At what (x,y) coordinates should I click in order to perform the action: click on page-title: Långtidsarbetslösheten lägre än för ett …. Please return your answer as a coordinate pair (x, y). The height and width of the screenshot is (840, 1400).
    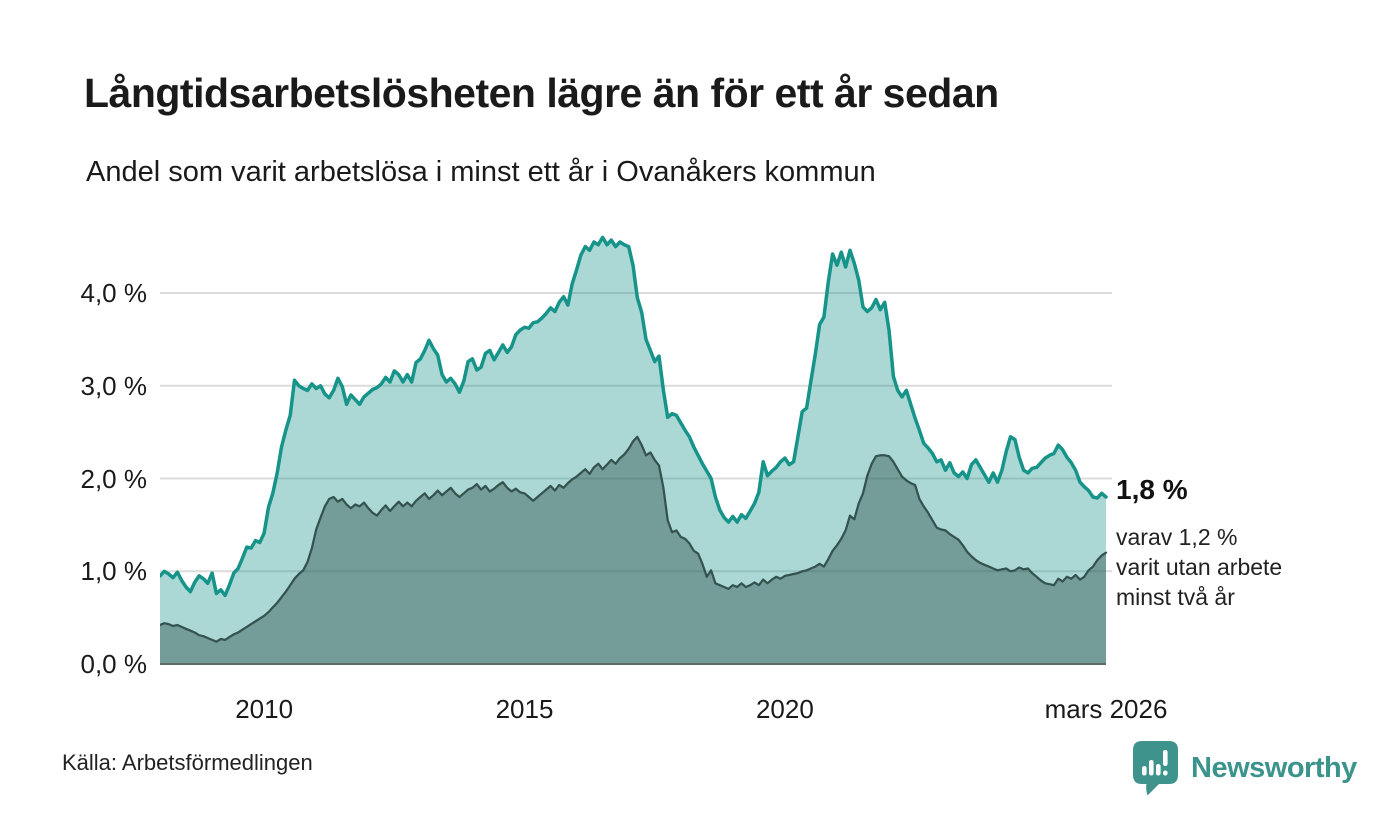
    Looking at the image, I should click on (541, 93).